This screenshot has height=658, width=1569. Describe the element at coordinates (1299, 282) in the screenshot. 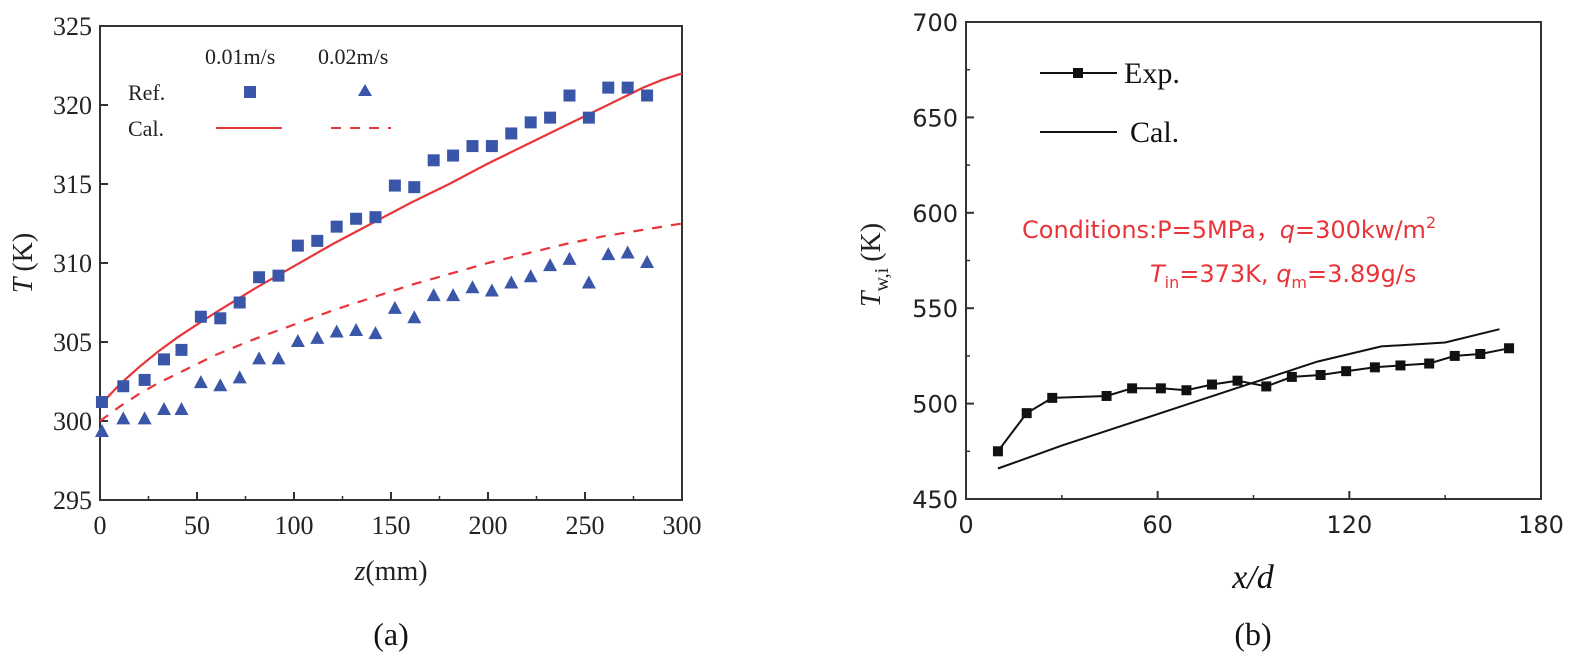

I see `conditions-qm-sub: m` at that location.